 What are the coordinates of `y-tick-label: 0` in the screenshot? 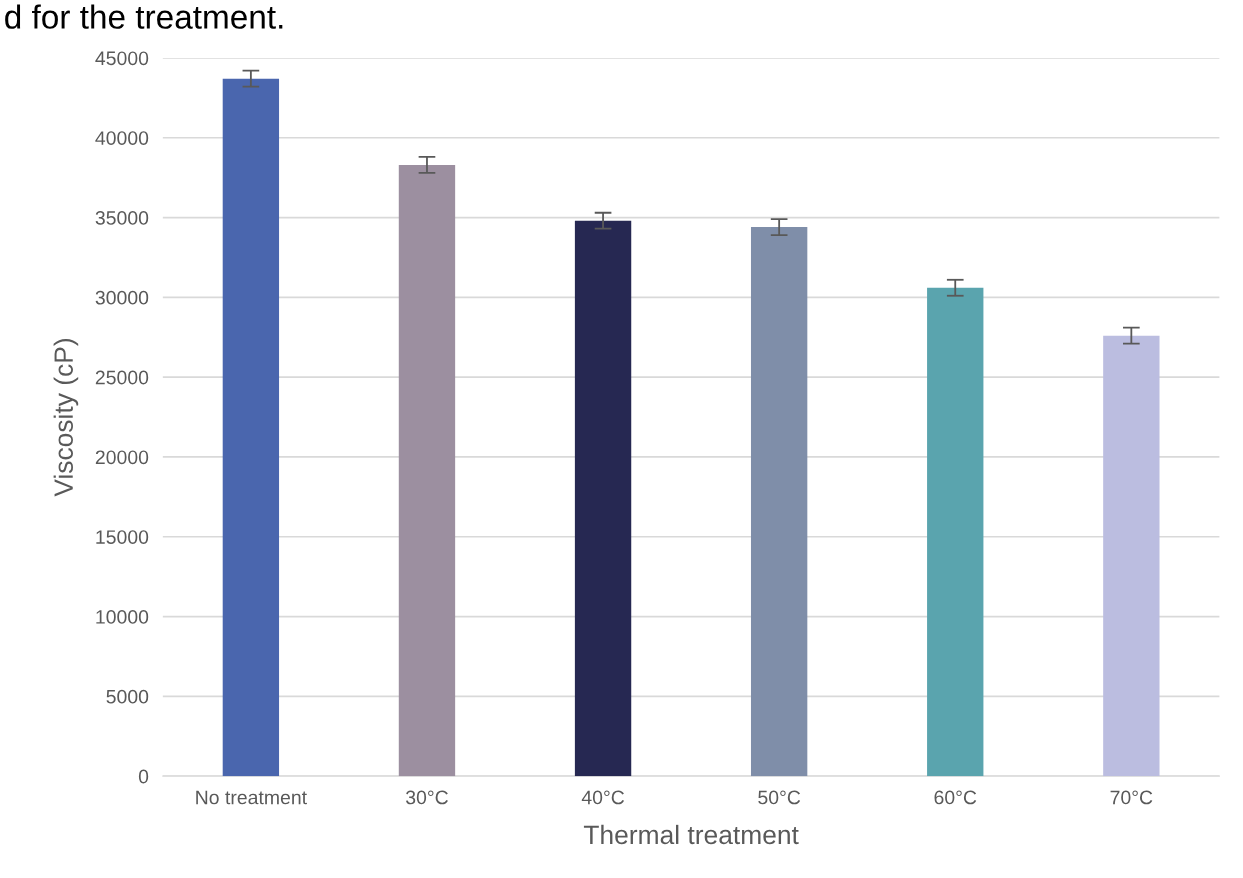 It's located at (143, 776).